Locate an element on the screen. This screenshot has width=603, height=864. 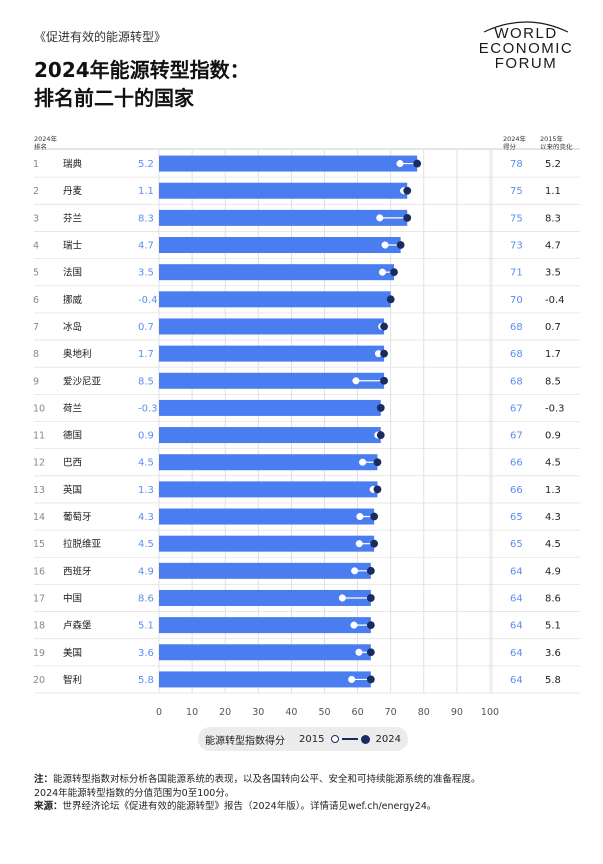
score-value: 78 is located at coordinates (516, 164).